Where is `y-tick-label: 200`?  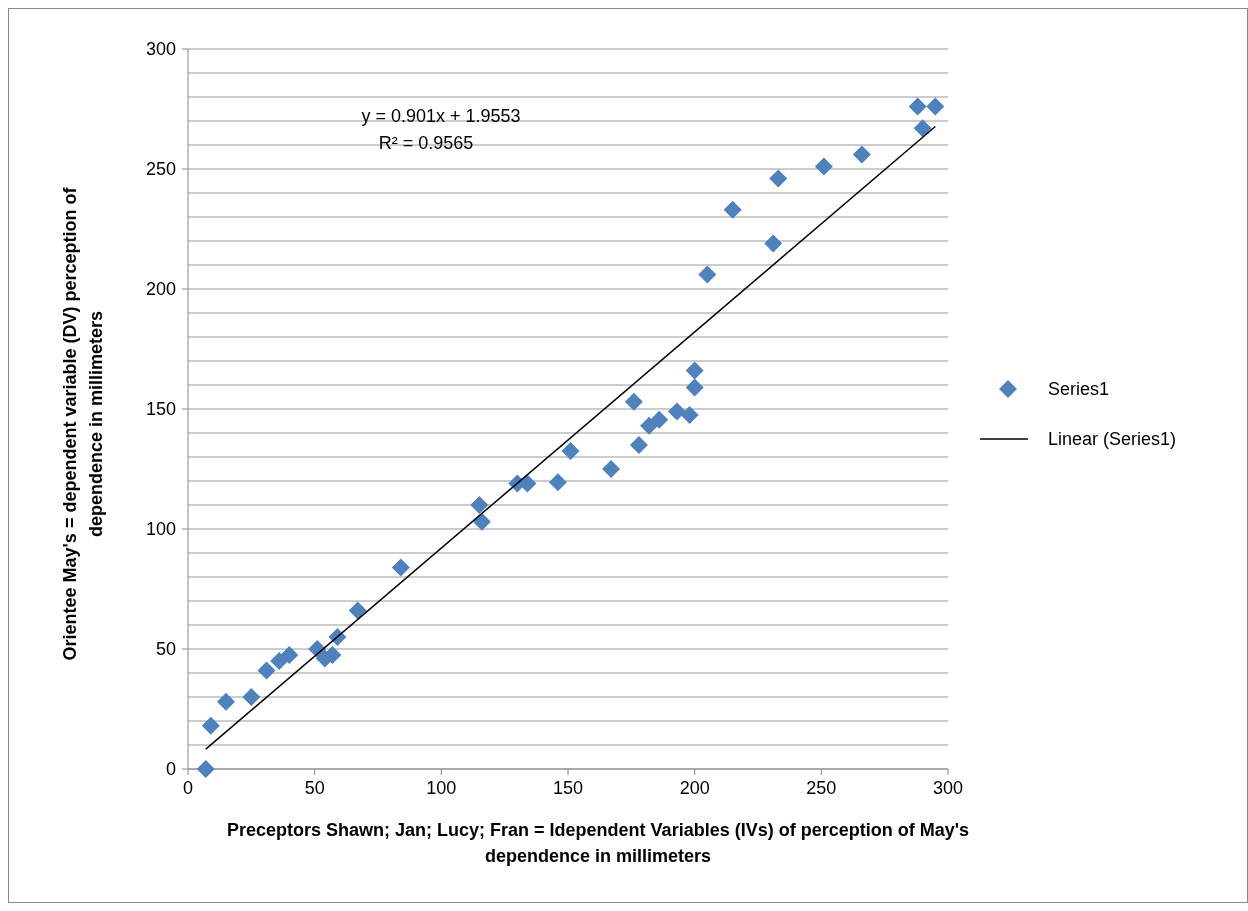
y-tick-label: 200 is located at coordinates (160, 289).